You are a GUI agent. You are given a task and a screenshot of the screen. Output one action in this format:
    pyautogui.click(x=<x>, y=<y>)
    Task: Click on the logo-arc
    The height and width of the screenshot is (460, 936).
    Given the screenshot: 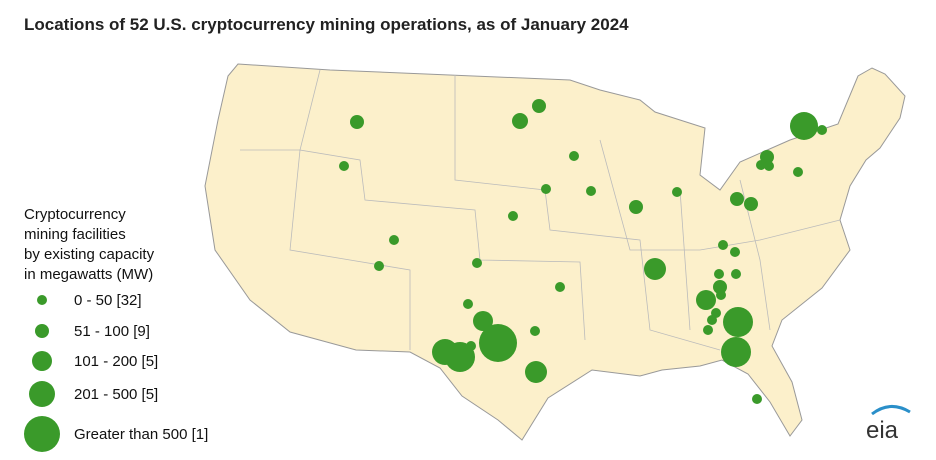 What is the action you would take?
    pyautogui.click(x=891, y=410)
    